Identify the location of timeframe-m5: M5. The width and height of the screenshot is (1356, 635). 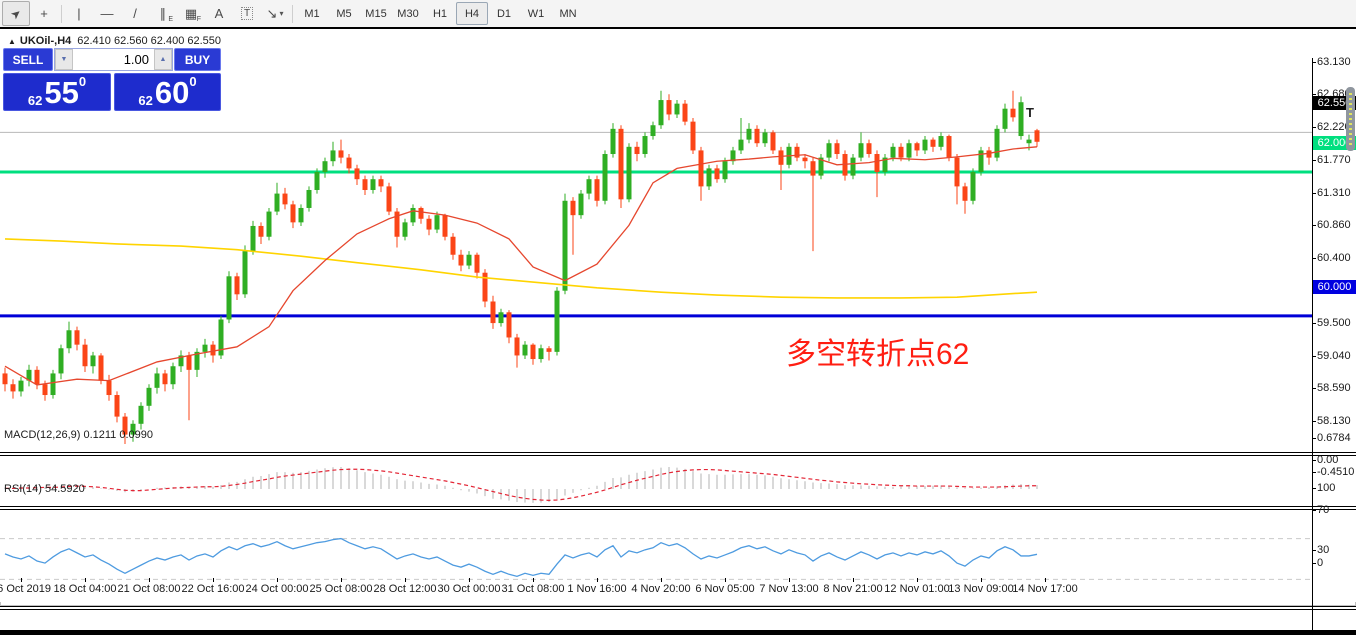
(344, 13).